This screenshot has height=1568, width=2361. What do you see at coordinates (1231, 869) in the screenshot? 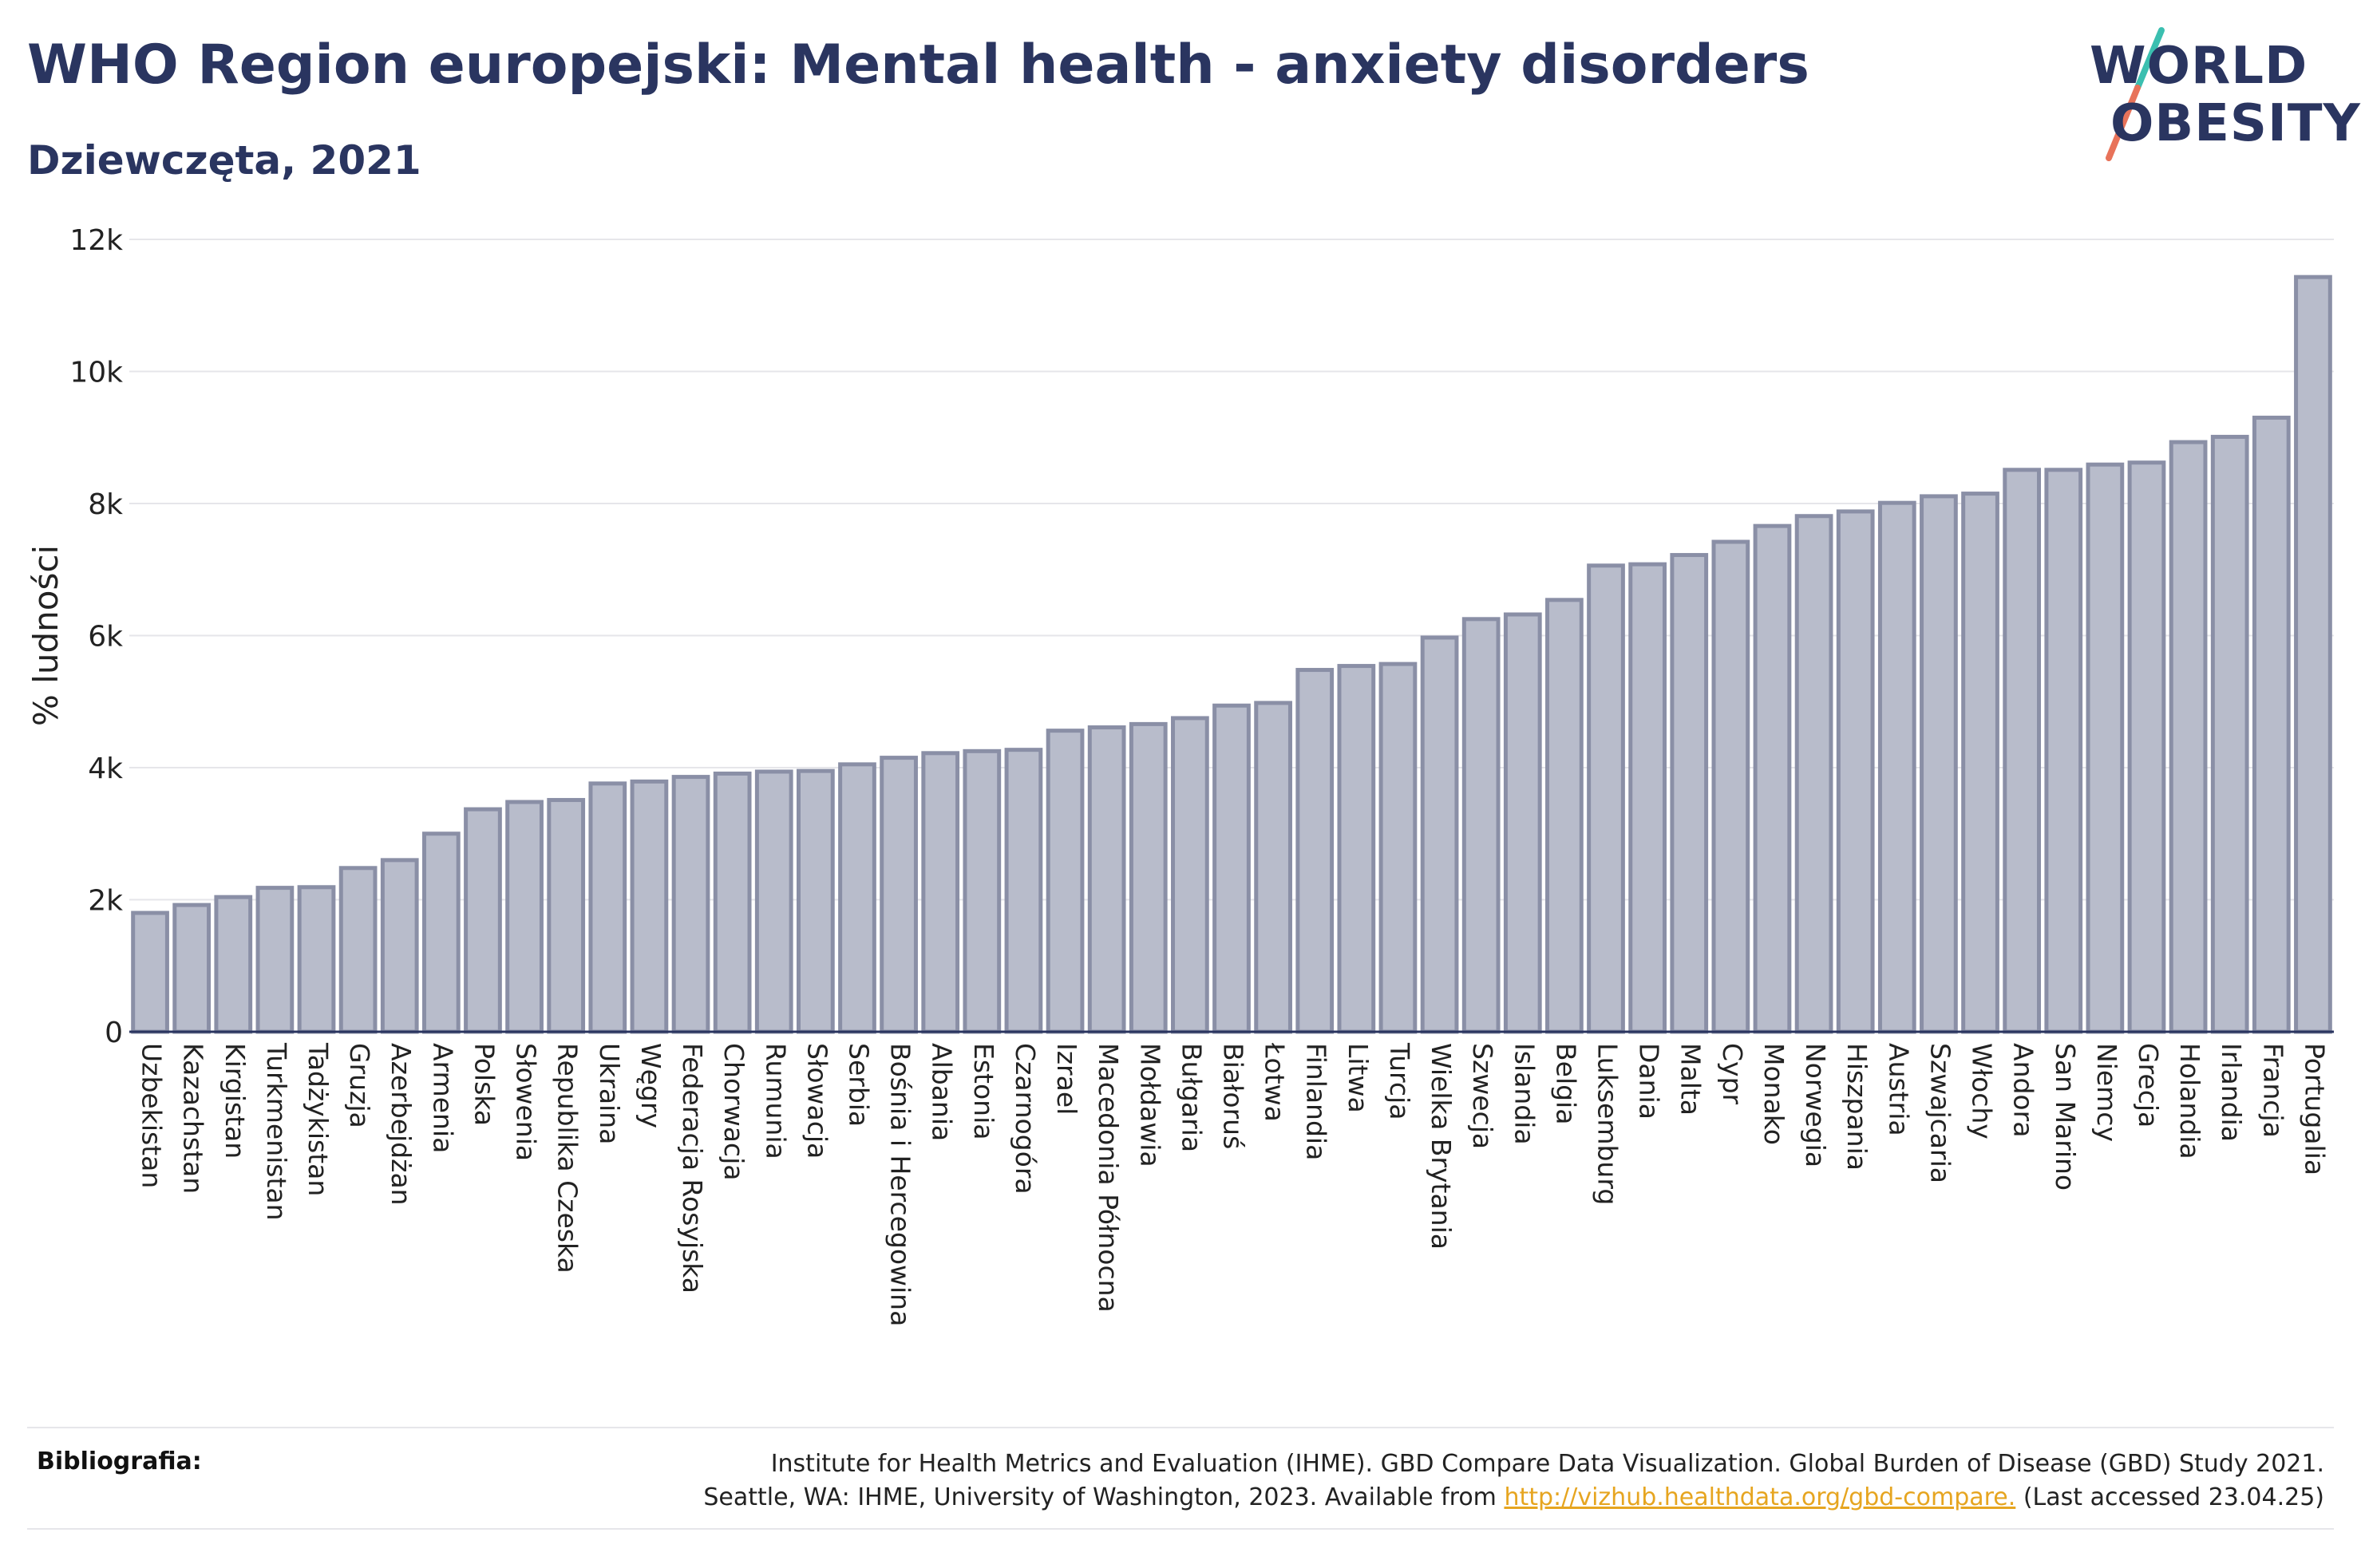
I see `bar-Białoruś` at bounding box center [1231, 869].